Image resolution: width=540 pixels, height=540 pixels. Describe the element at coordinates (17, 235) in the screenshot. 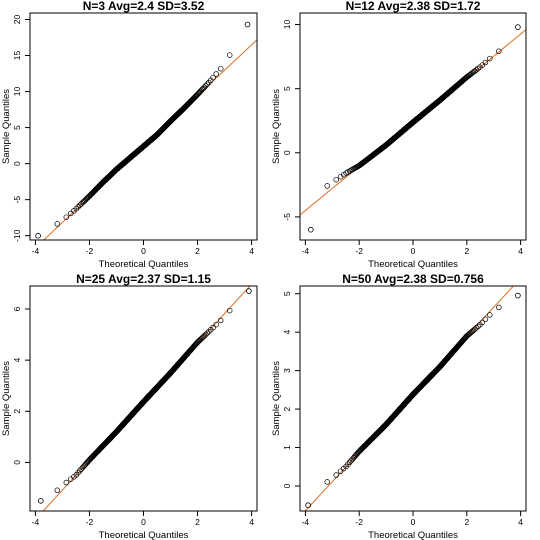

I see `y-tick-label: -10` at that location.